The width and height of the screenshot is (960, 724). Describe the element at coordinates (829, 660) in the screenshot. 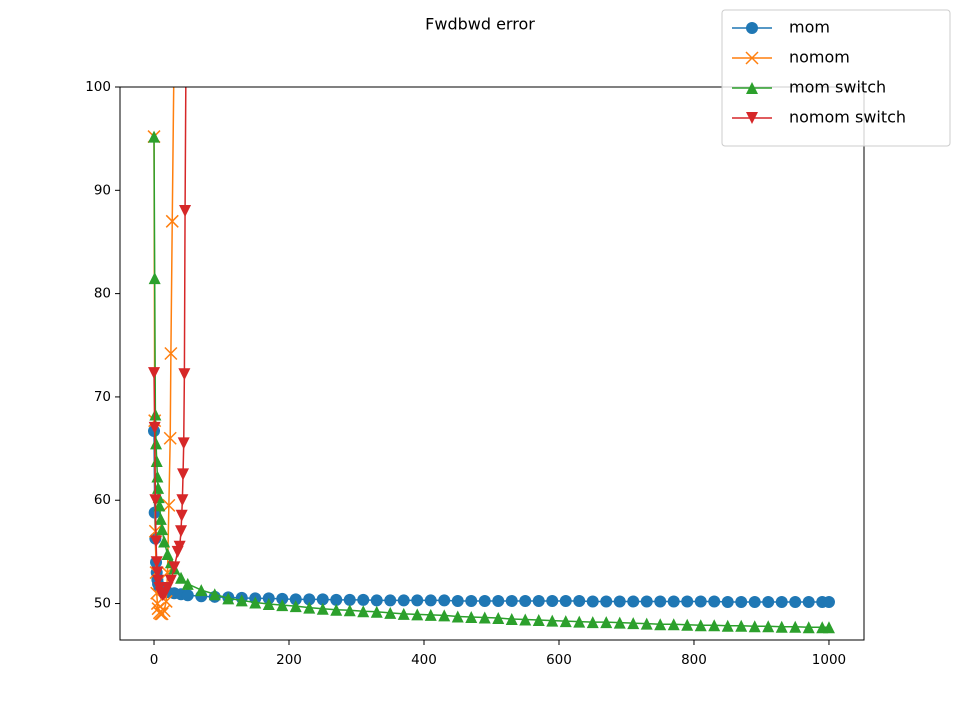

I see `x-tick-label: 1000` at that location.